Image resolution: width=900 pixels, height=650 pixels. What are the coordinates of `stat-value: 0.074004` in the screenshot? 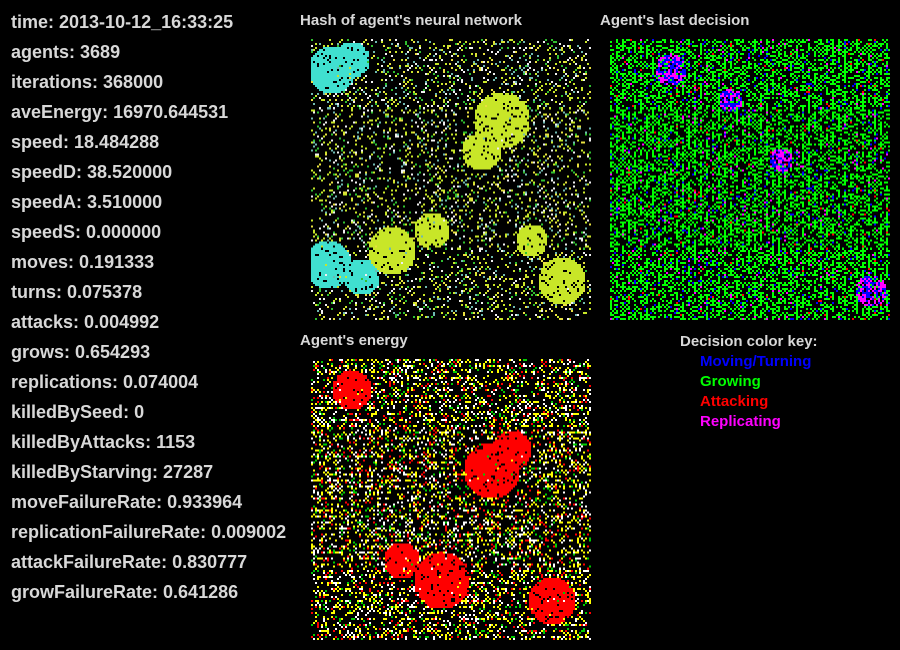 It's located at (161, 382).